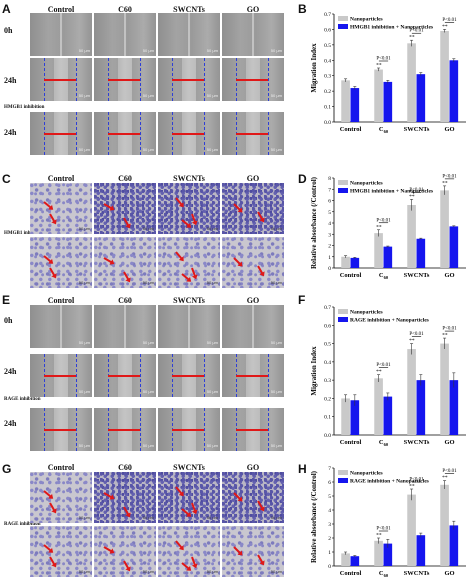  What do you see at coordinates (327, 381) in the screenshot?
I see `y-tick-label: 0.3` at bounding box center [327, 381].